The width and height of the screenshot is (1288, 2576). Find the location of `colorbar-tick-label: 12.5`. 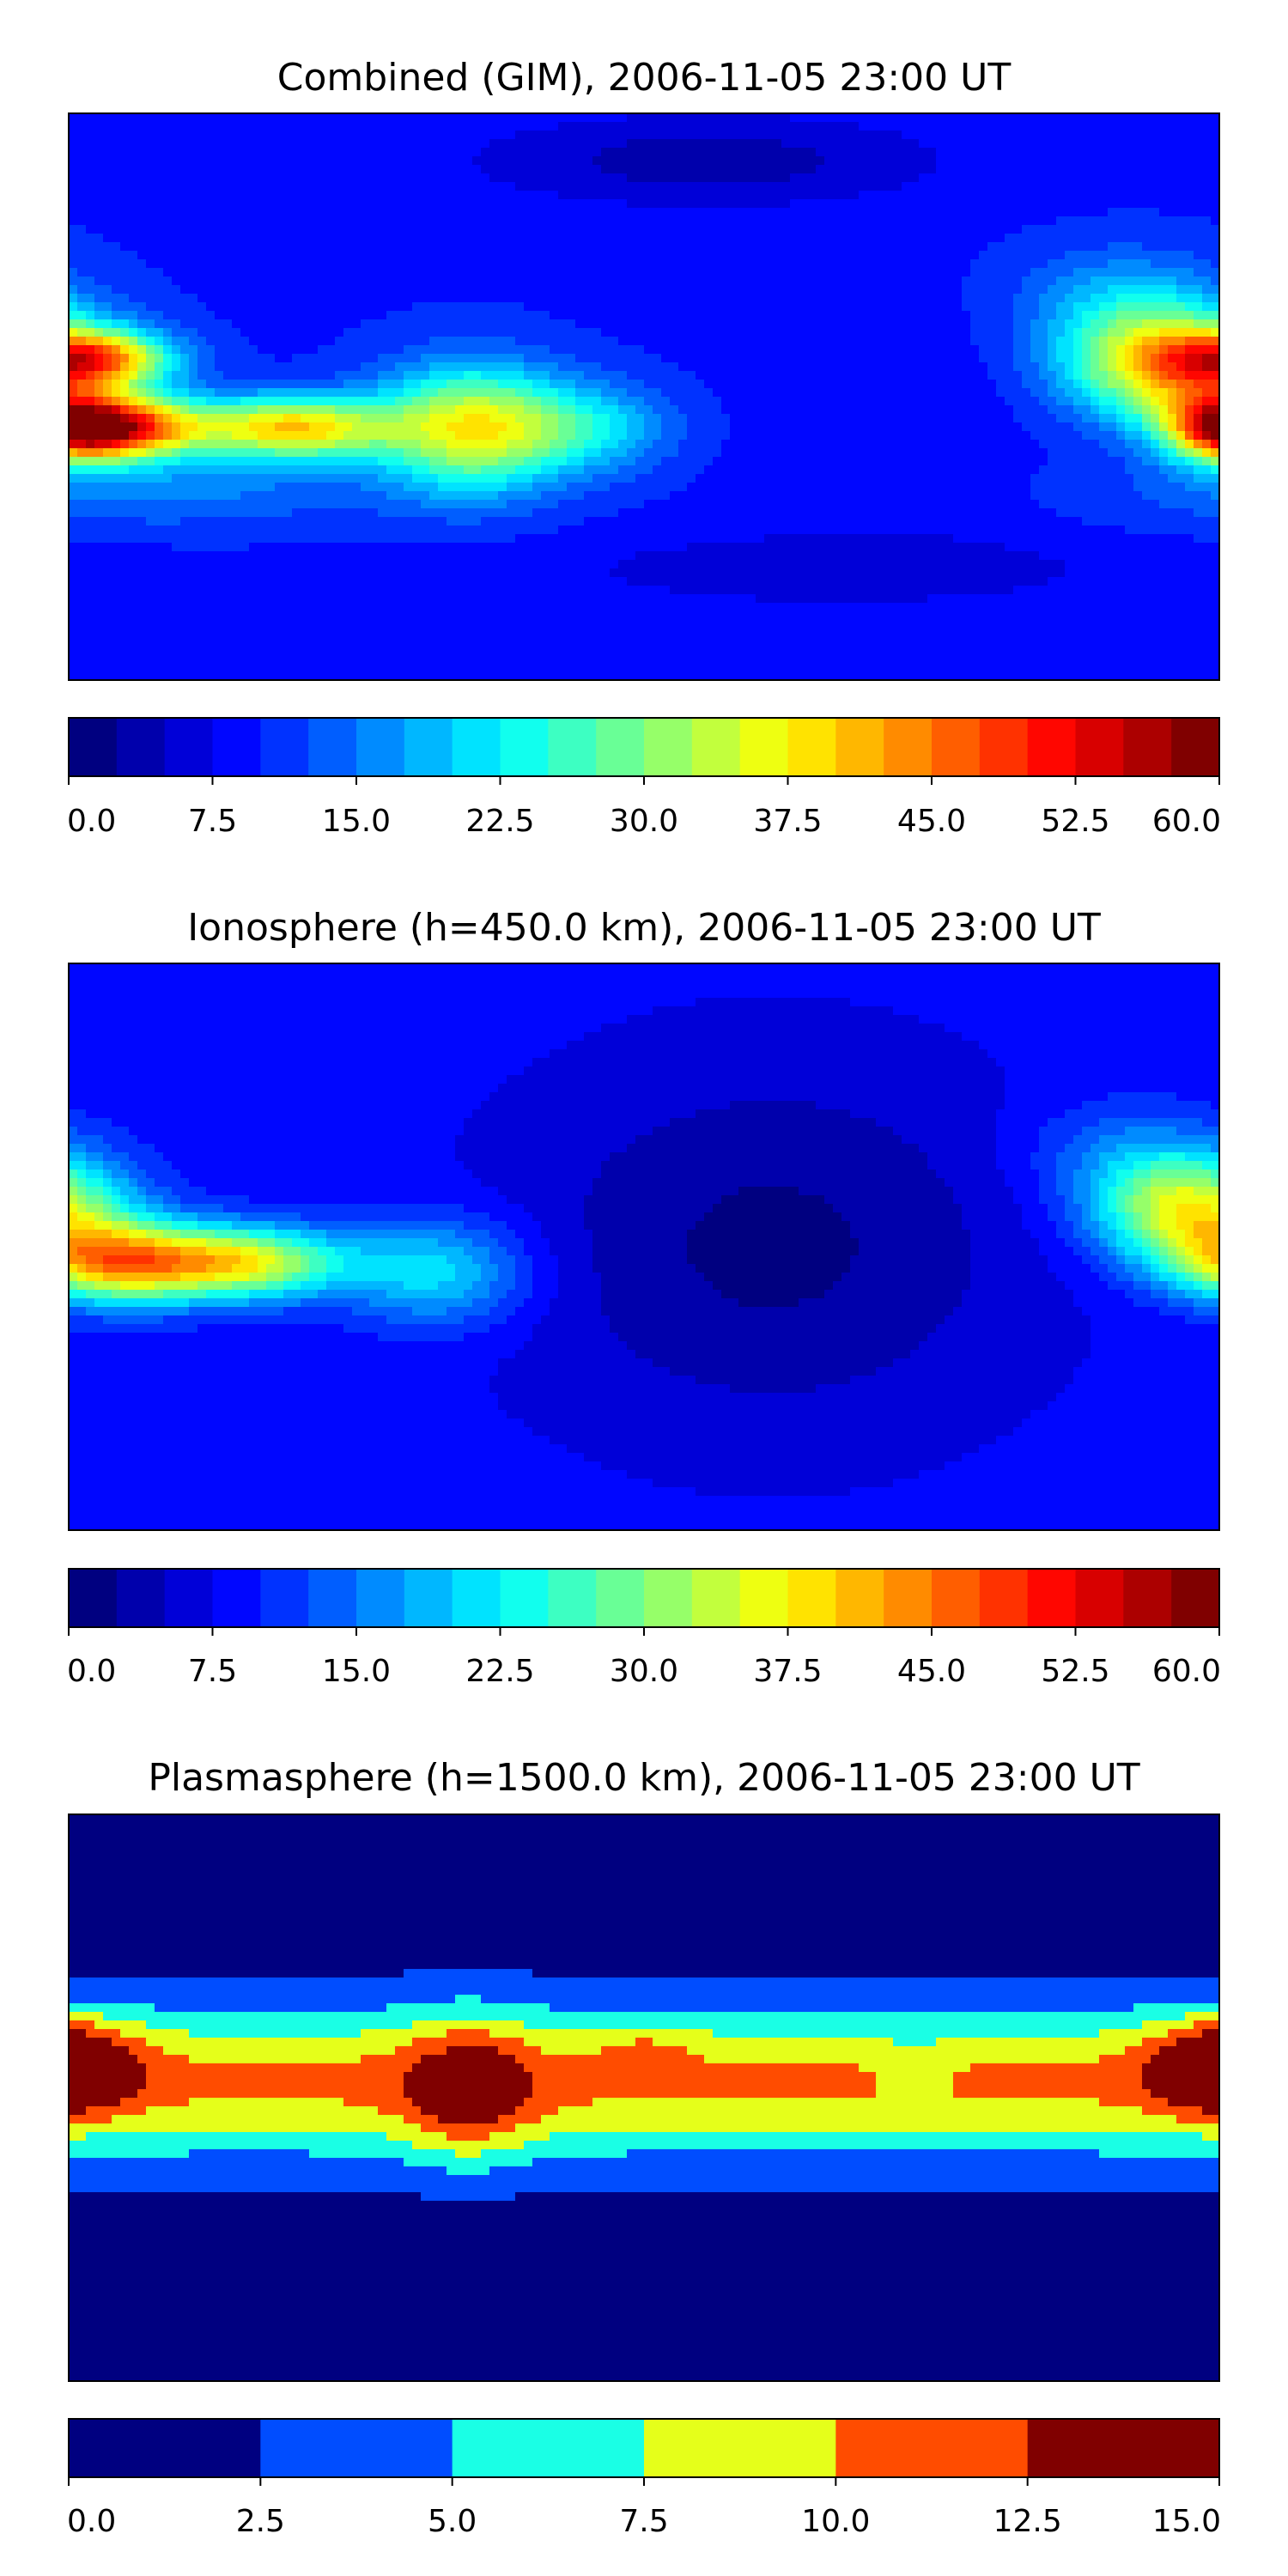

colorbar-tick-label: 12.5 is located at coordinates (1027, 2522).